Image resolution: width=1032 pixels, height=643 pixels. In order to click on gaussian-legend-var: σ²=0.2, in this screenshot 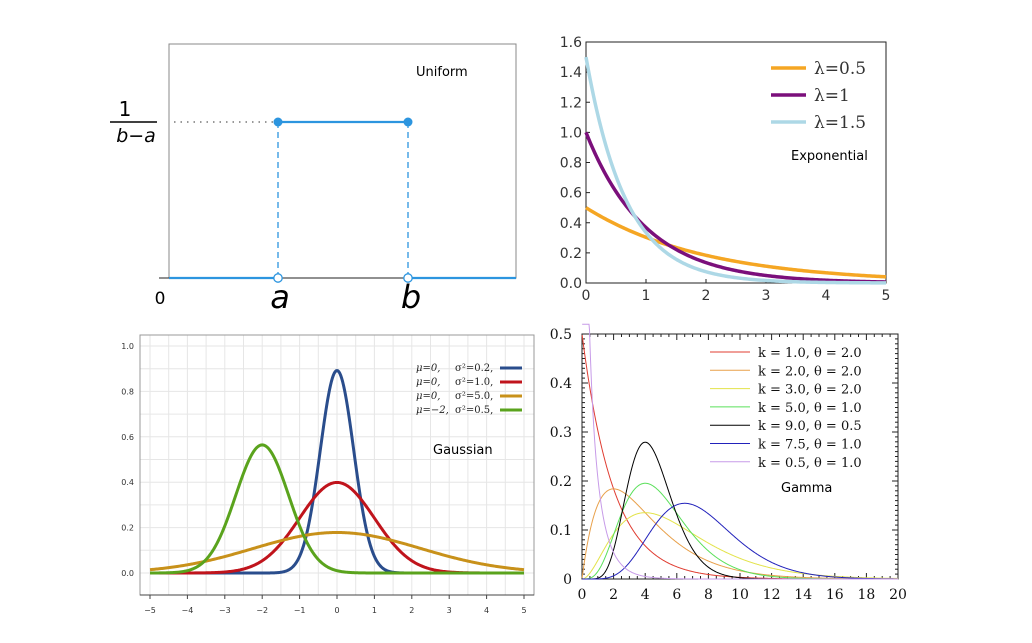, I will do `click(474, 368)`.